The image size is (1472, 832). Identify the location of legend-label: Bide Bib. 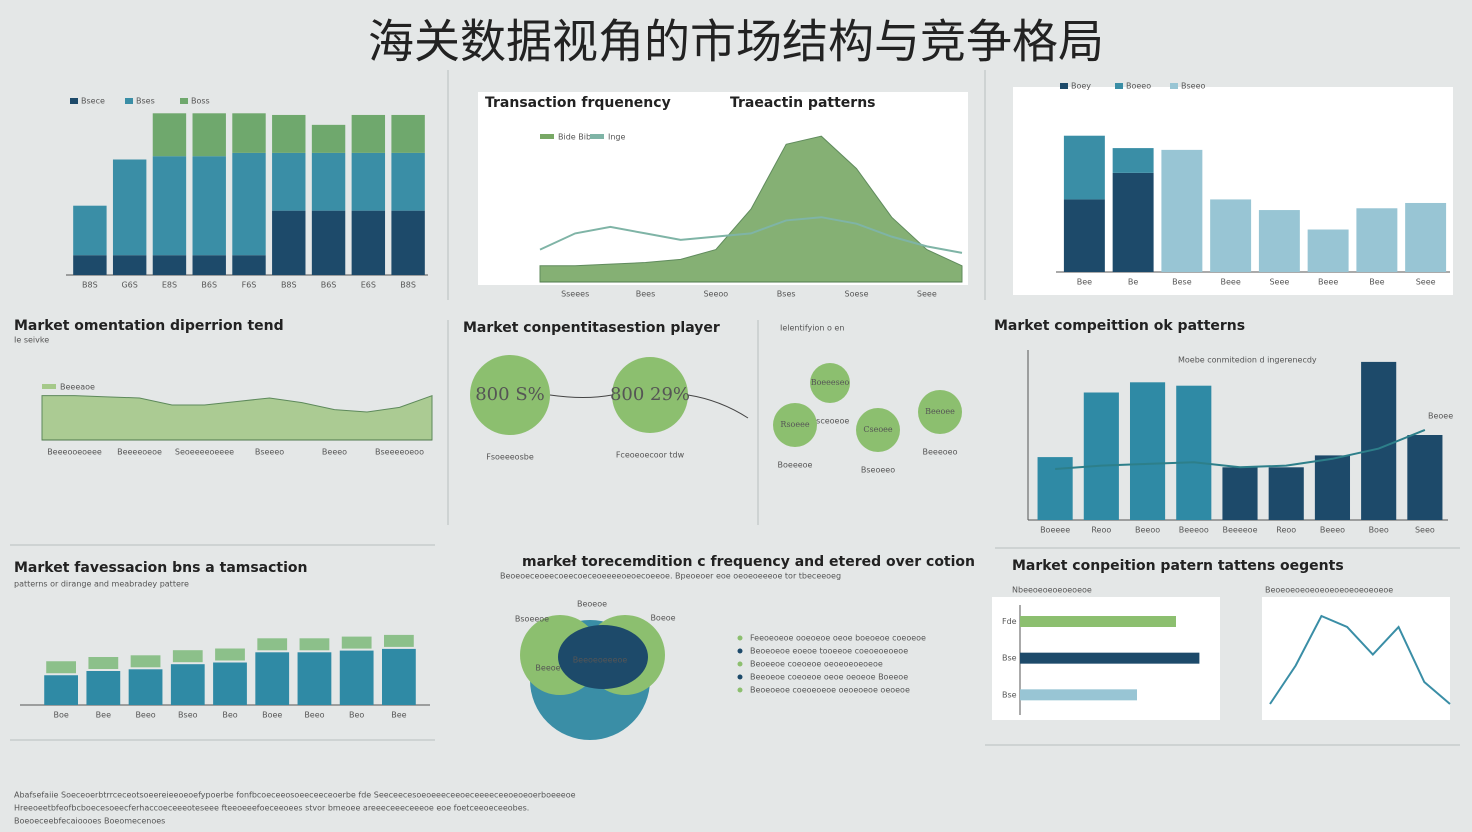
(574, 137).